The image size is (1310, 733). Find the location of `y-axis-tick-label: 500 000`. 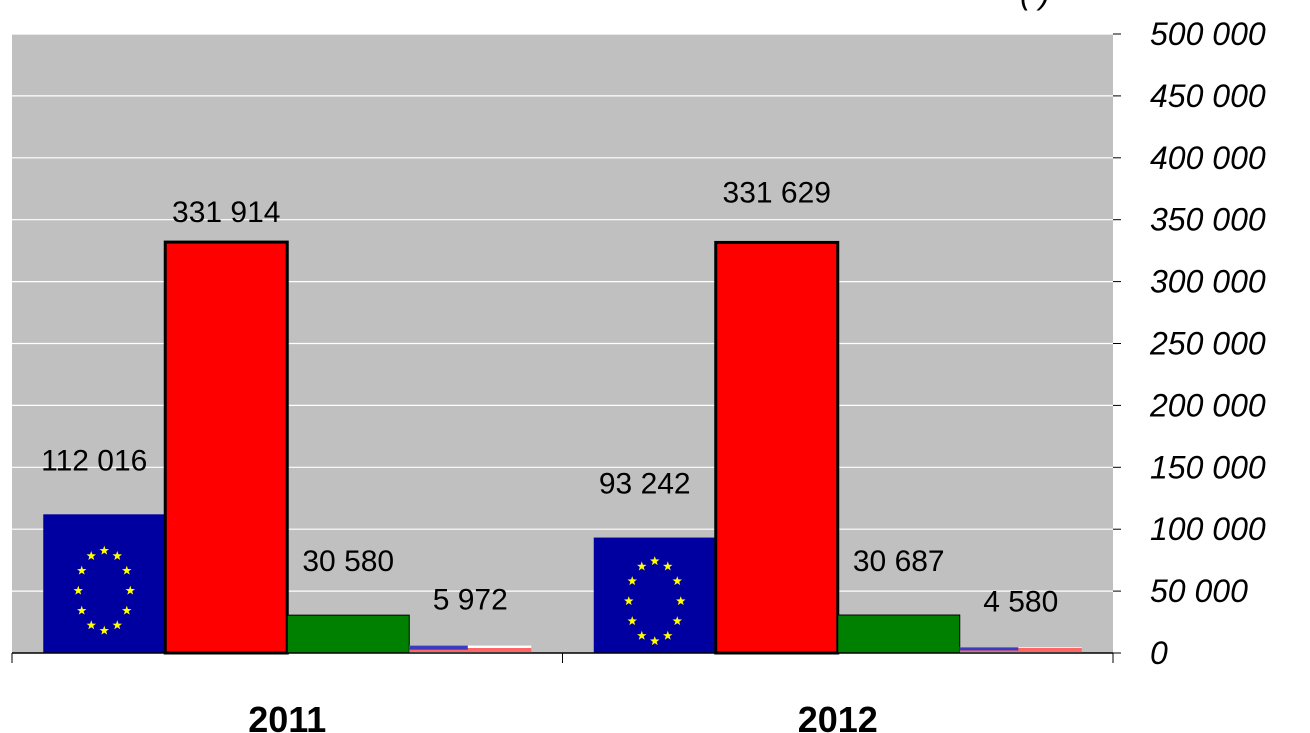

y-axis-tick-label: 500 000 is located at coordinates (1208, 34).